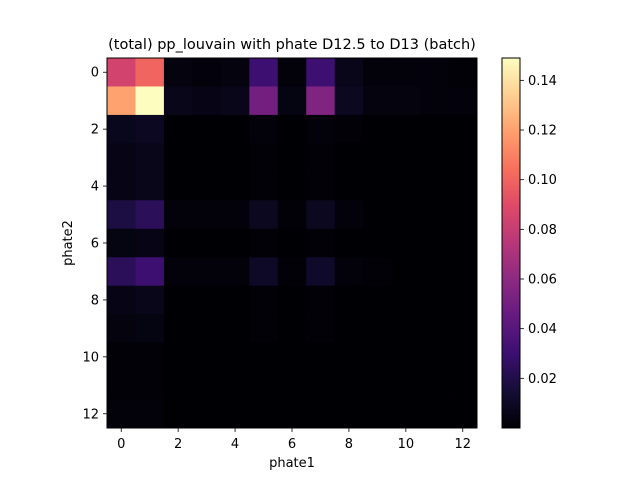  What do you see at coordinates (406, 444) in the screenshot?
I see `x-tick-label: 10` at bounding box center [406, 444].